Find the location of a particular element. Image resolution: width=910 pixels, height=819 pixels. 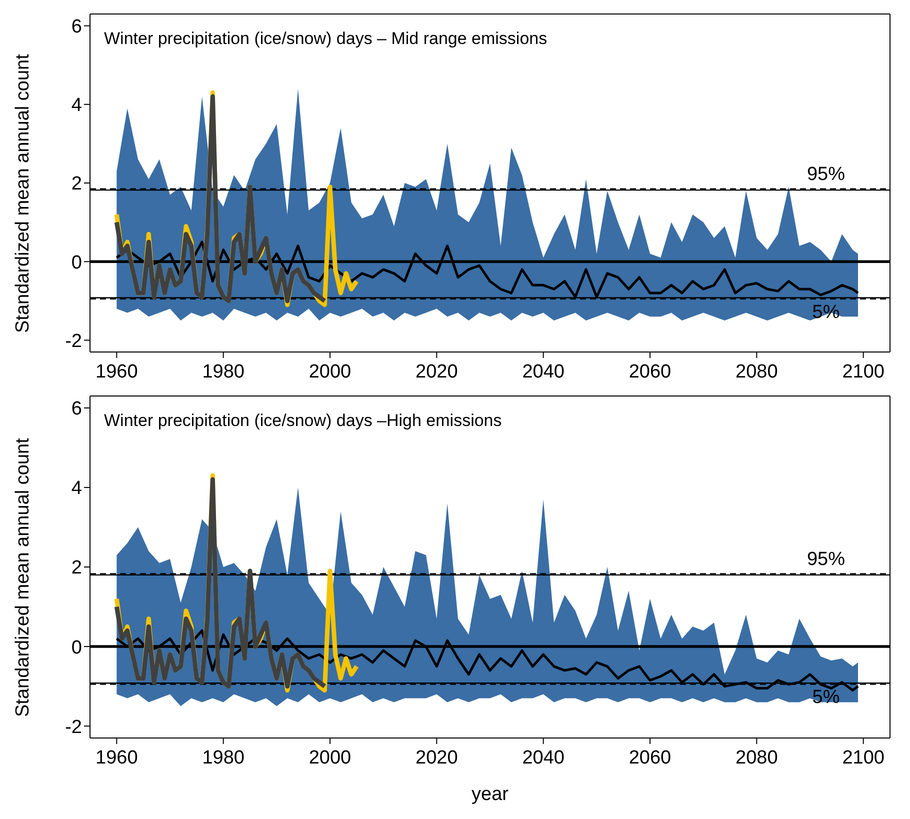

text: Winter precipitation (ice/snow) days – Mid range emissions is located at coordinates (326, 39).